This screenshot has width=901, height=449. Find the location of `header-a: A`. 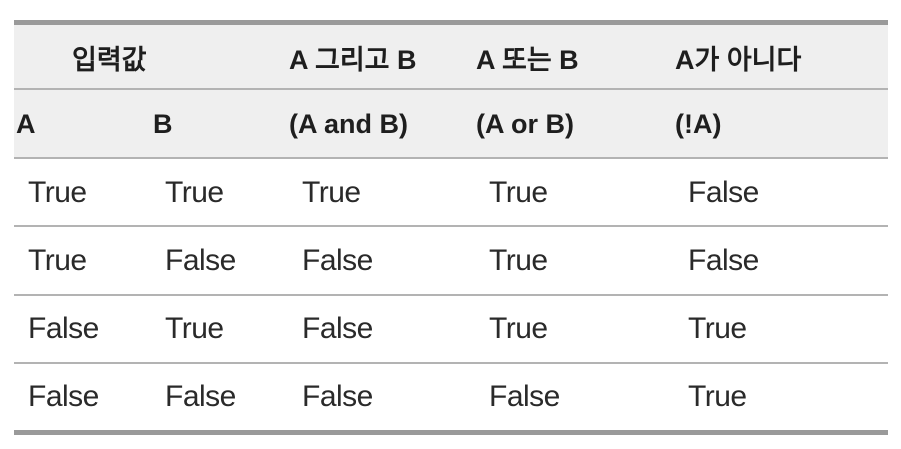

header-a: A is located at coordinates (26, 123).